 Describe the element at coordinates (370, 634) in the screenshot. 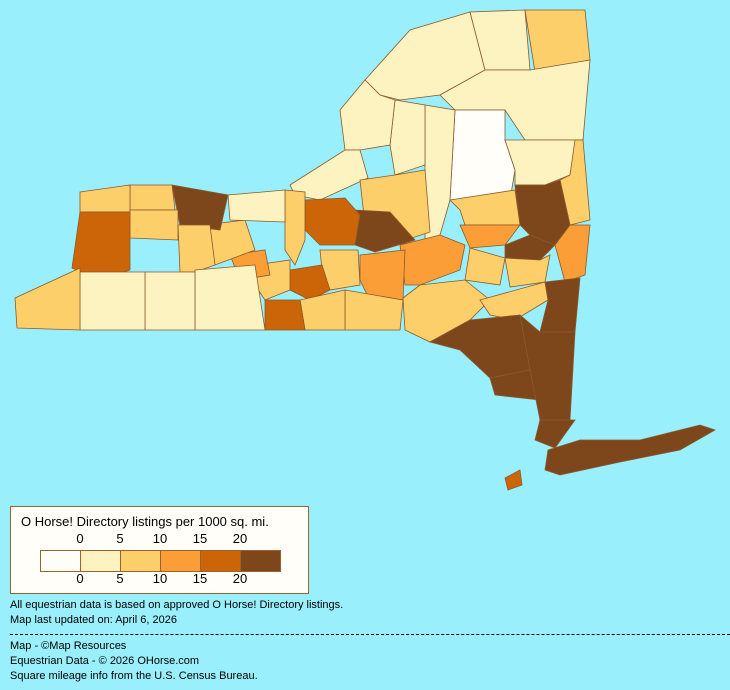

I see `divider` at that location.